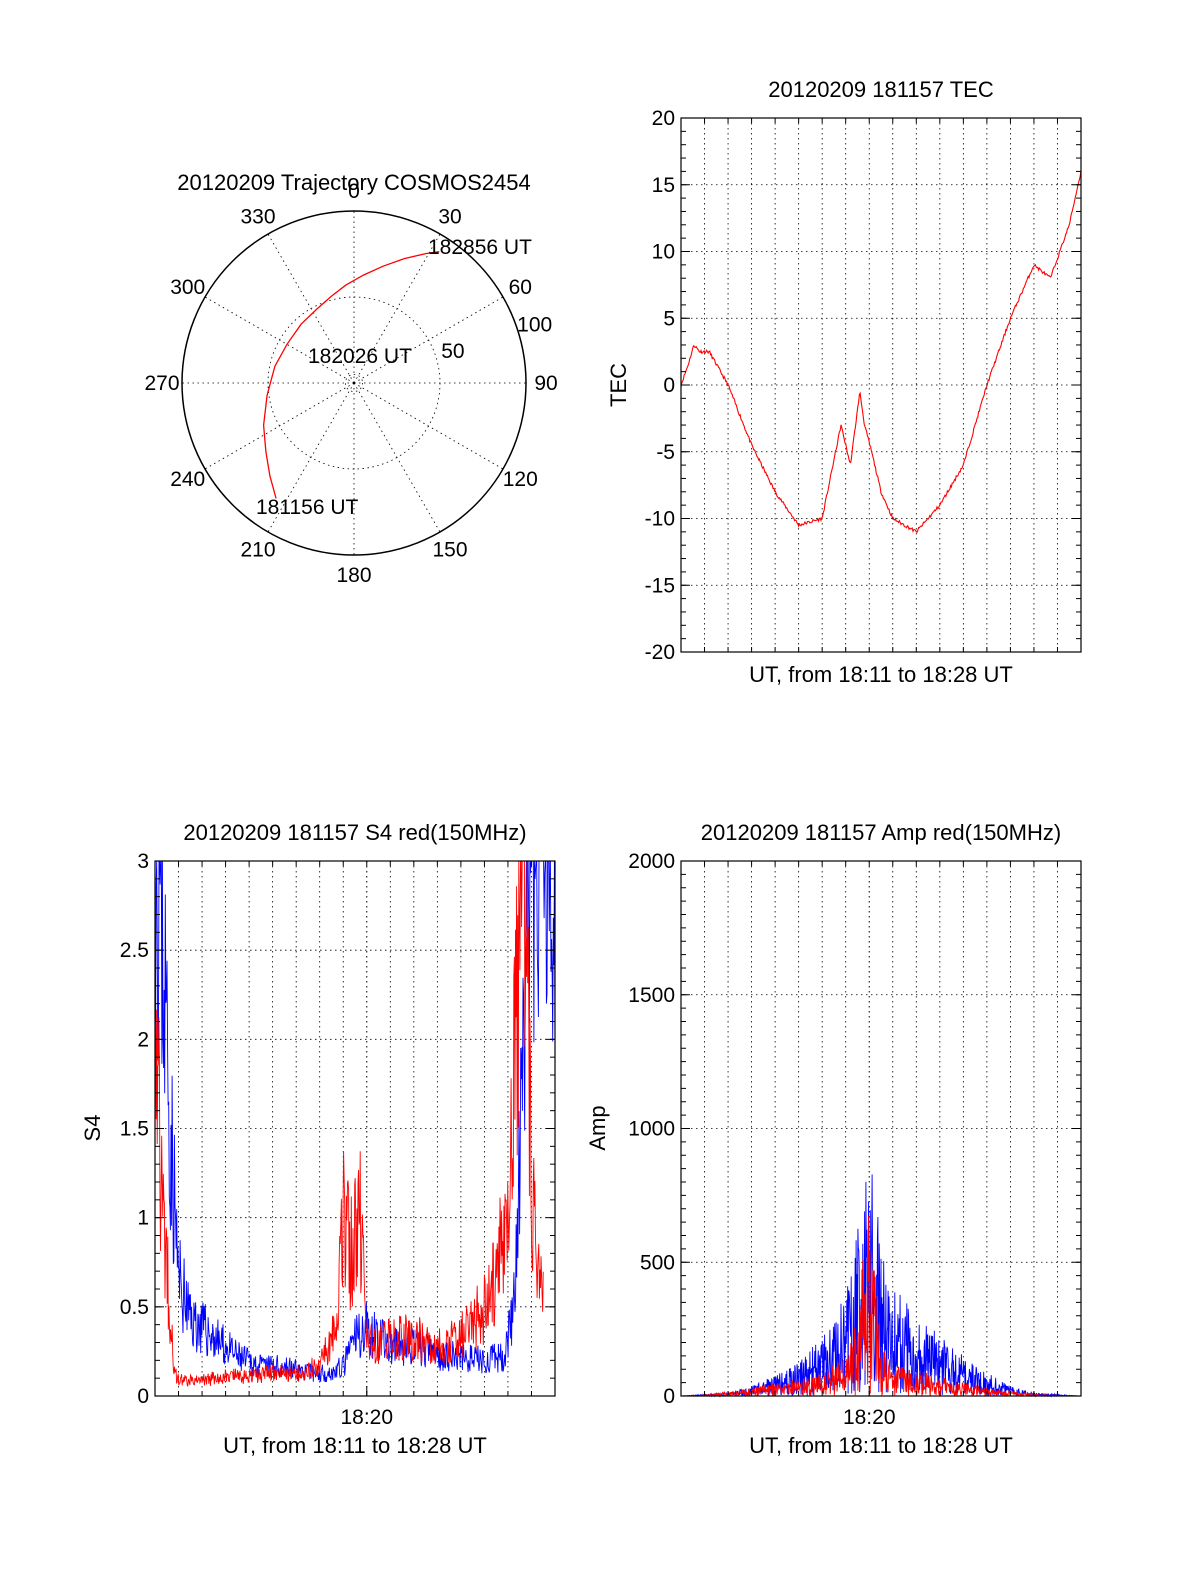 Image resolution: width=1200 pixels, height=1575 pixels. What do you see at coordinates (651, 995) in the screenshot?
I see `amp-ytick-label: 1500` at bounding box center [651, 995].